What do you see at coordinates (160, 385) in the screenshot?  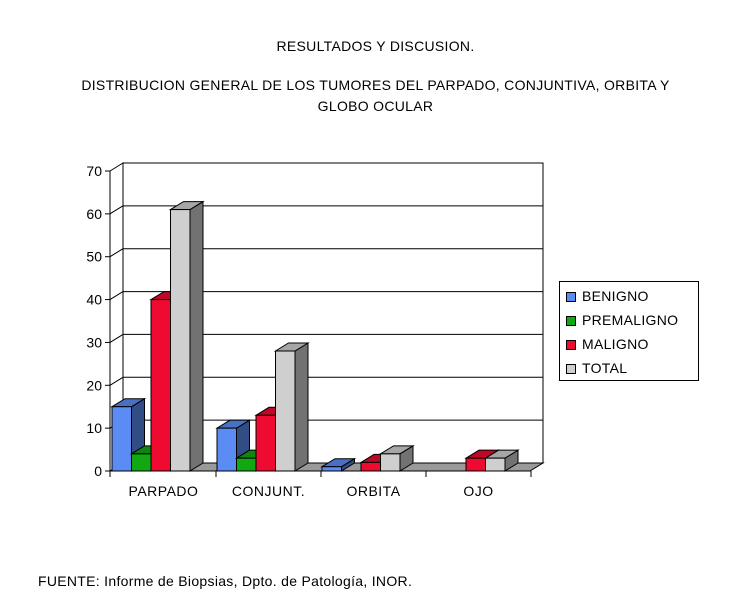 I see `bar-parpado-maligno` at bounding box center [160, 385].